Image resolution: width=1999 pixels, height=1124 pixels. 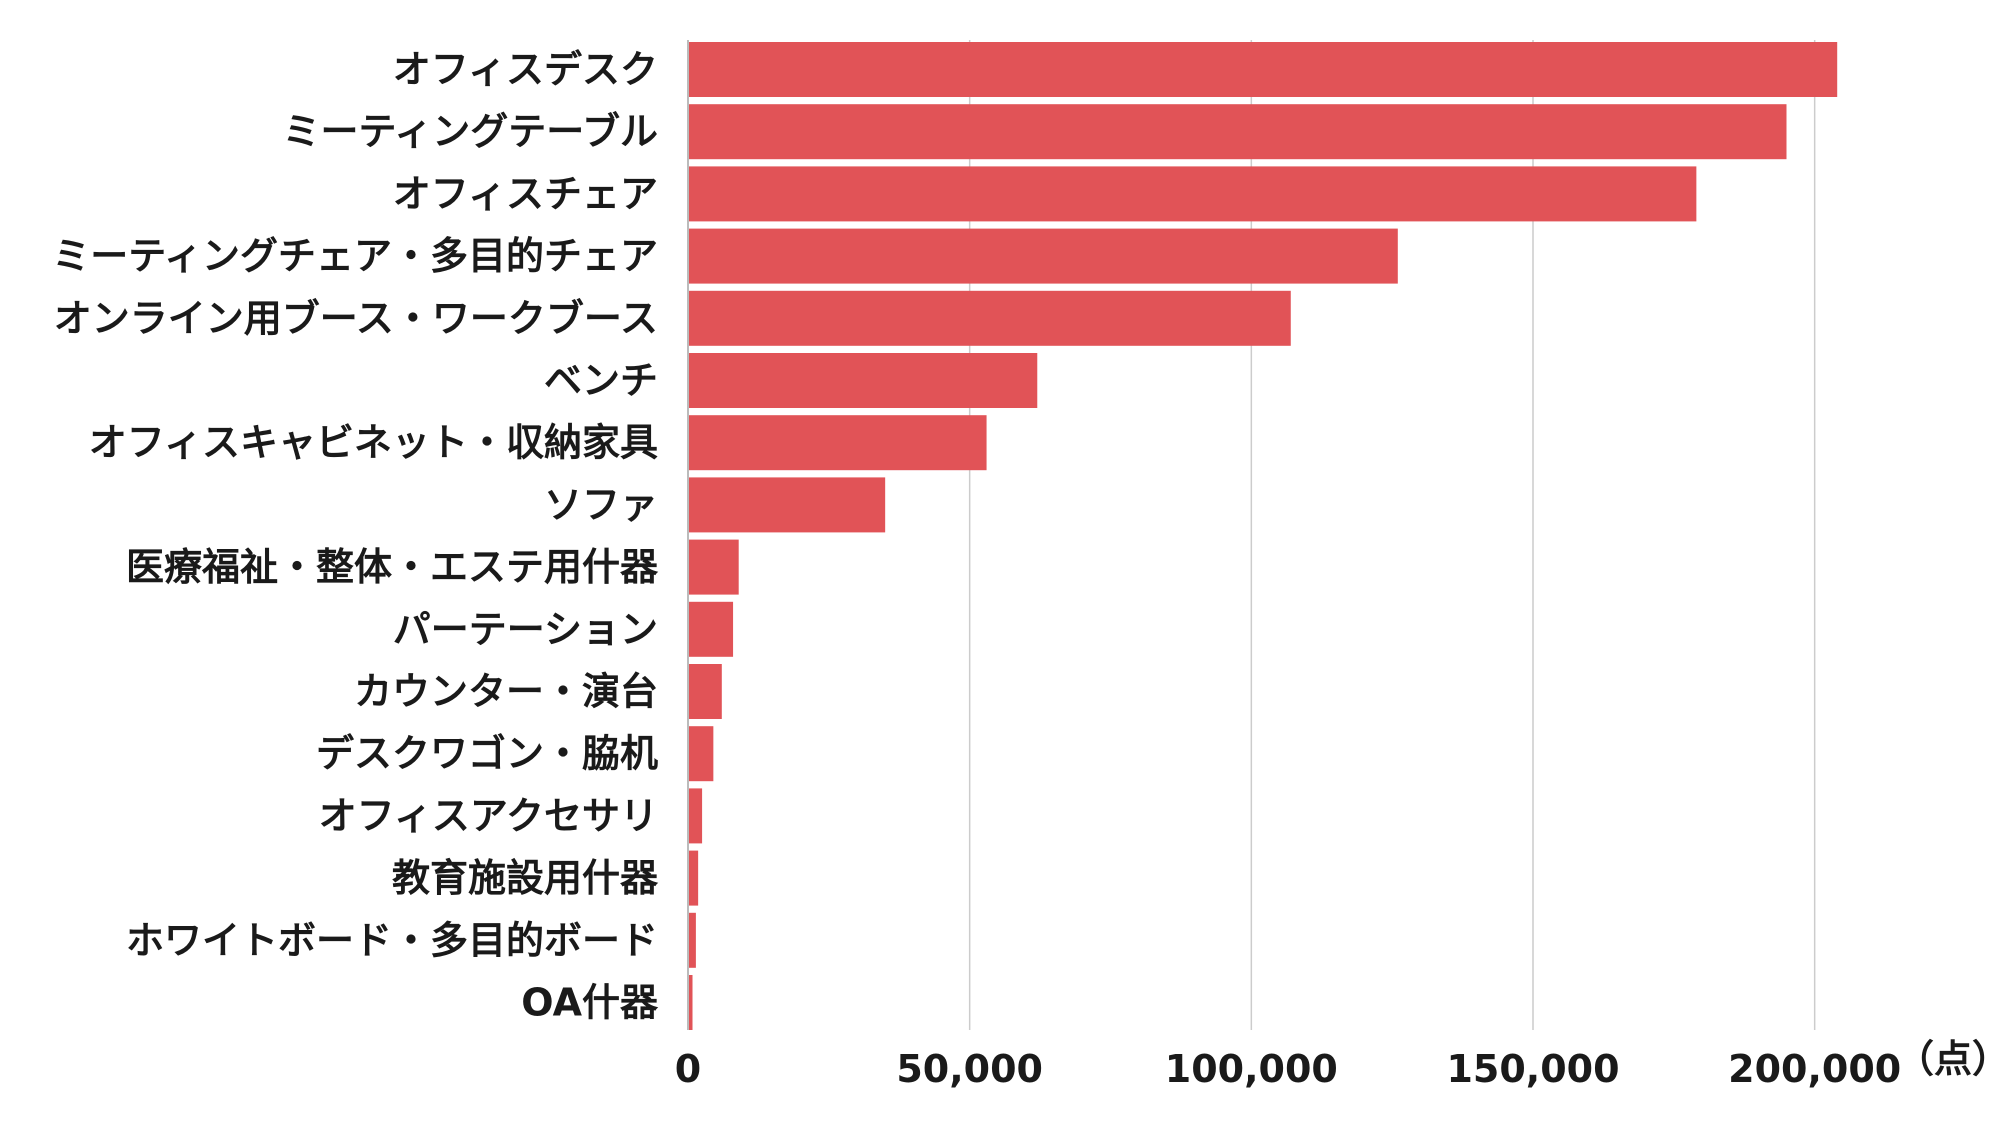 I want to click on x-tick-label: 0, so click(x=688, y=1069).